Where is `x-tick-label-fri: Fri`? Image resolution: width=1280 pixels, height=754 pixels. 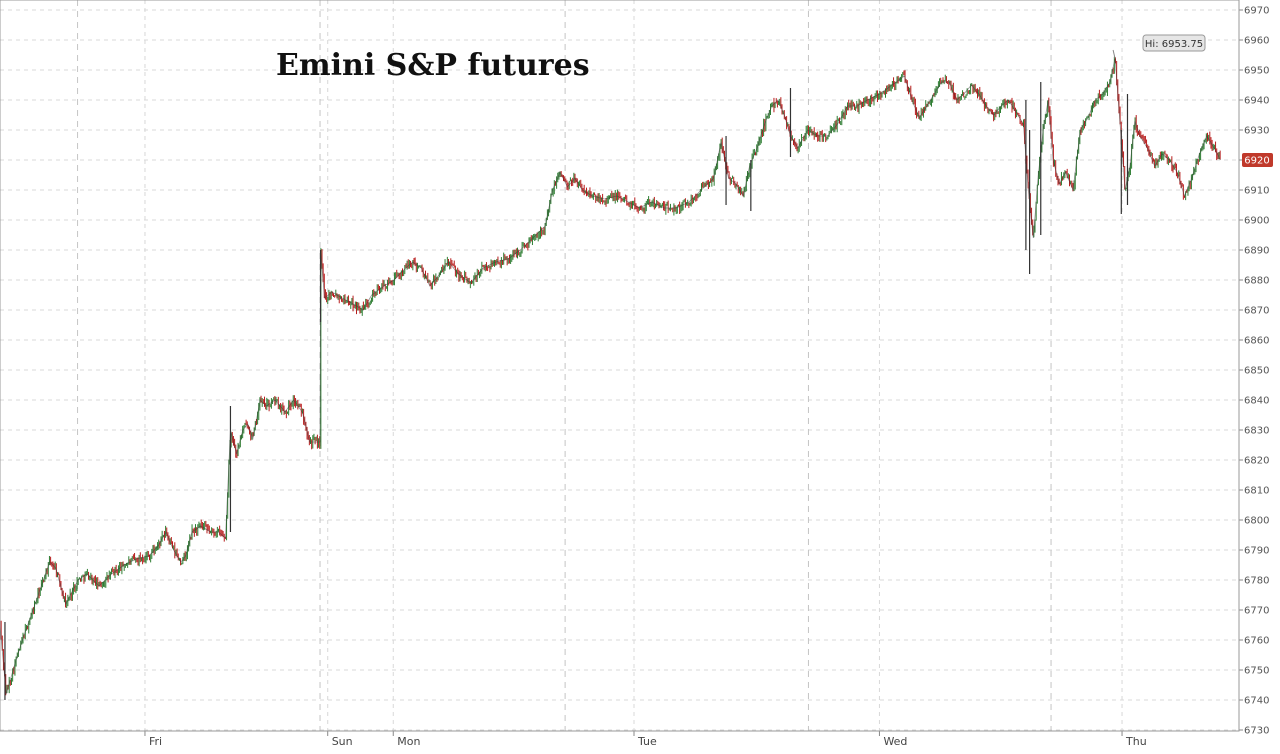 x-tick-label-fri: Fri is located at coordinates (155, 741).